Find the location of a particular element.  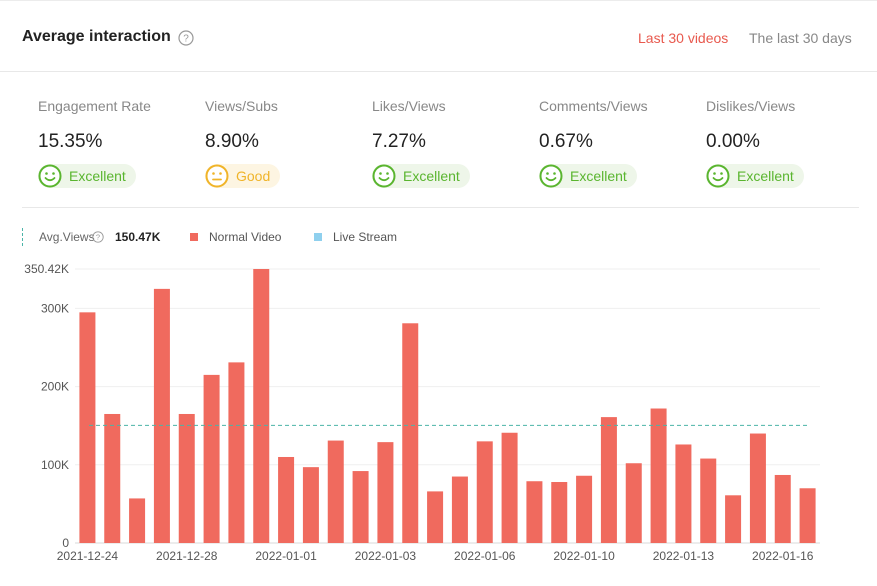

metric-label: Comments/Views is located at coordinates (593, 106).